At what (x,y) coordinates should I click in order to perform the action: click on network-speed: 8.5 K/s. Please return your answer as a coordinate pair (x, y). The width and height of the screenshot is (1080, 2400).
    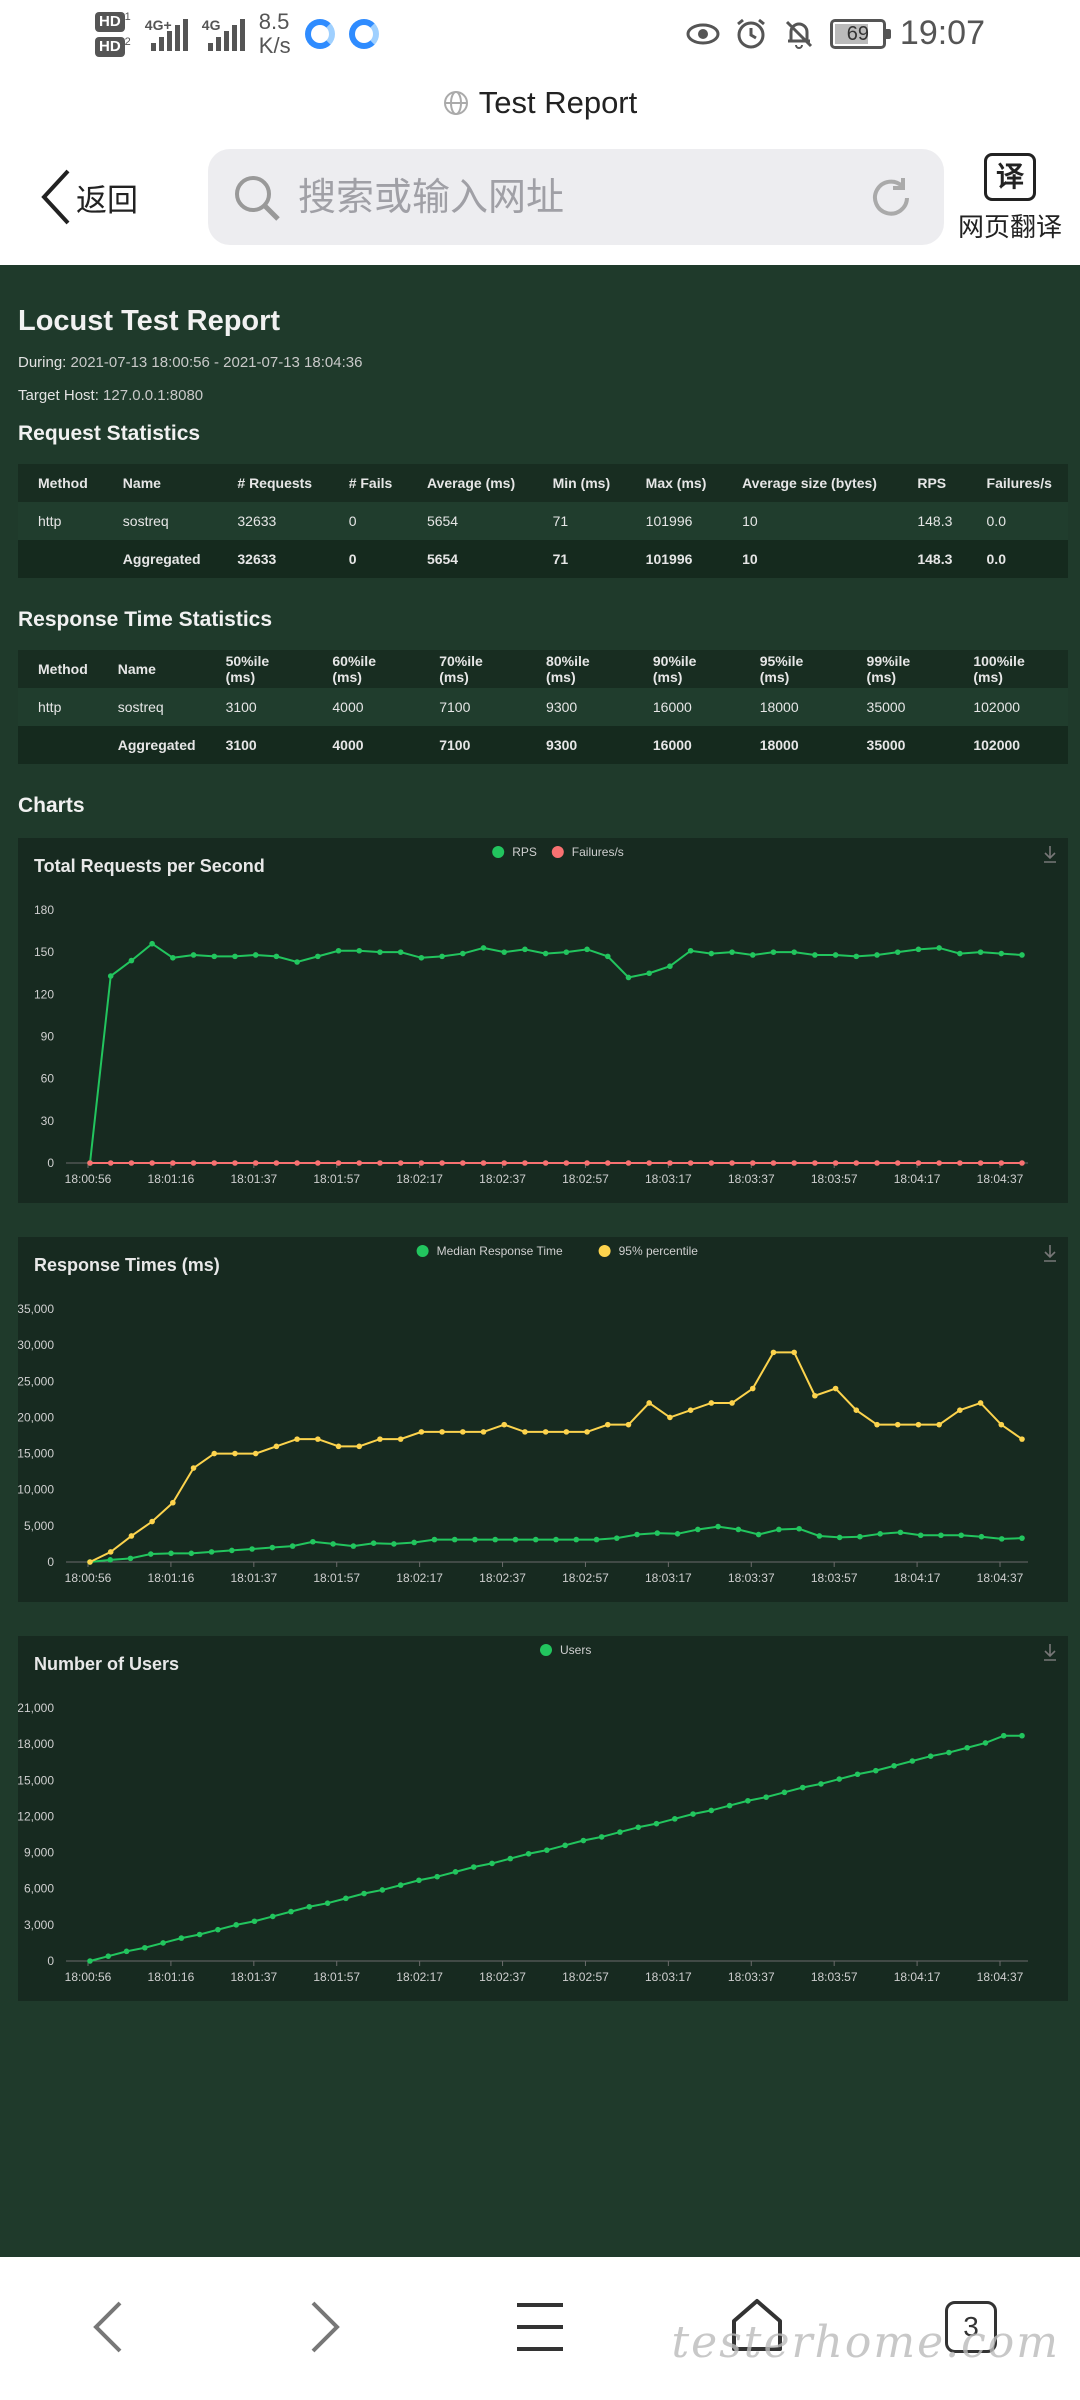
    Looking at the image, I should click on (275, 34).